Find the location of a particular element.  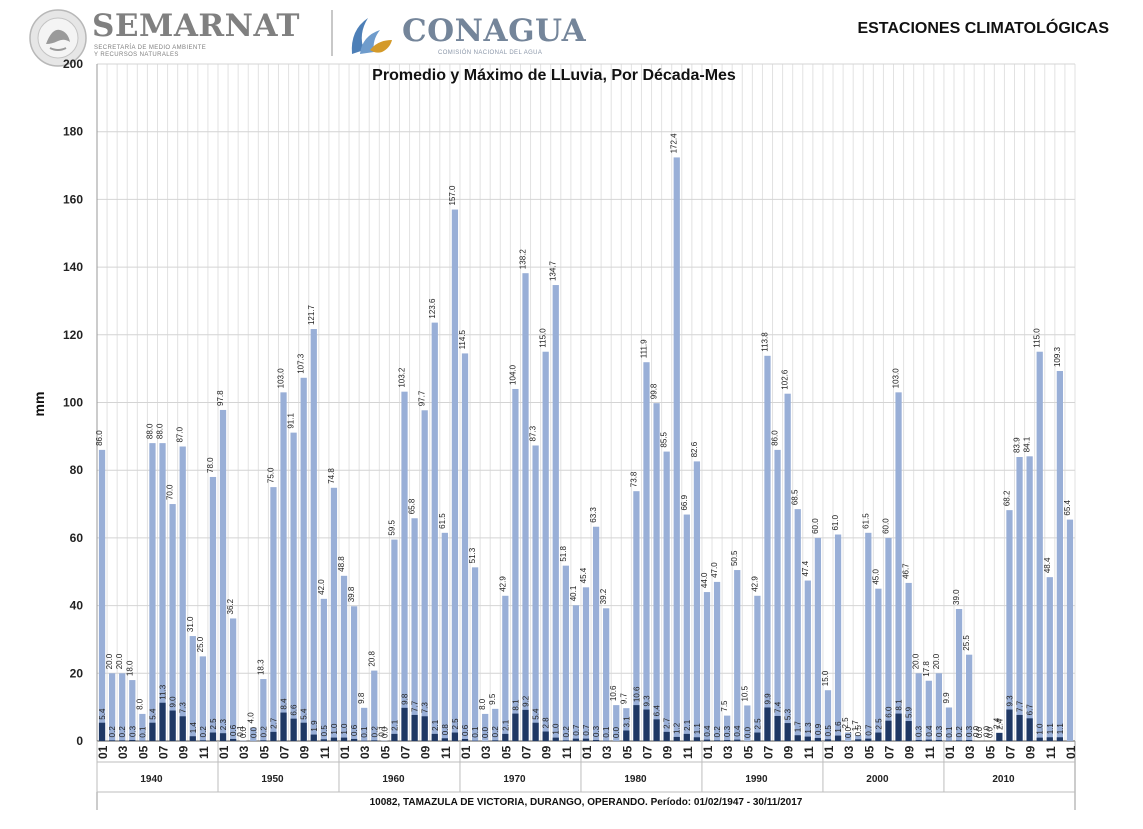

bar-avg-label: 9.0 is located at coordinates (173, 702).